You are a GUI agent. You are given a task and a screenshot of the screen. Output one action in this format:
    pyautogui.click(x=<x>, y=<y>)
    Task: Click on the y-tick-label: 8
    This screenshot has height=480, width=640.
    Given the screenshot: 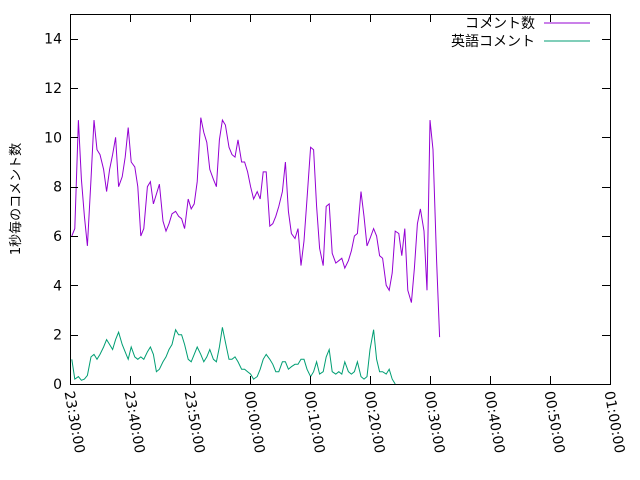 What is the action you would take?
    pyautogui.click(x=57, y=188)
    